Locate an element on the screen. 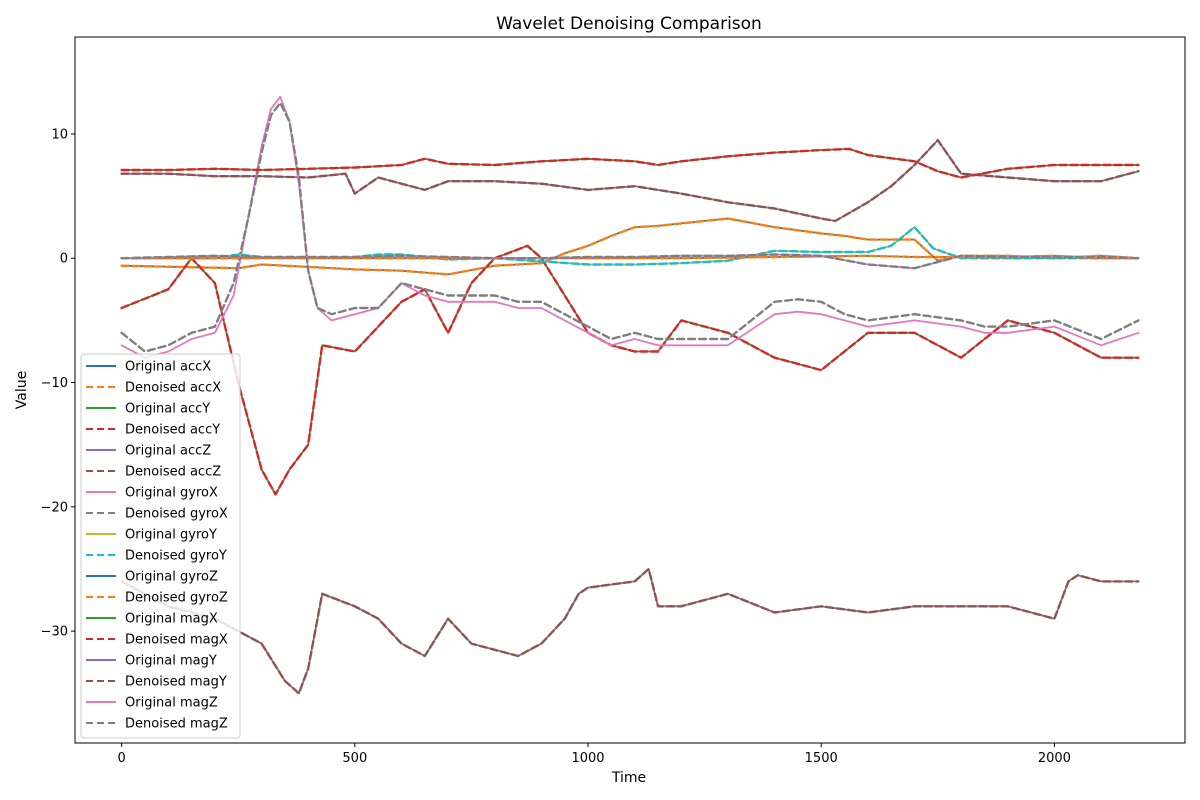  legend-label: Denoised magX is located at coordinates (176, 640).